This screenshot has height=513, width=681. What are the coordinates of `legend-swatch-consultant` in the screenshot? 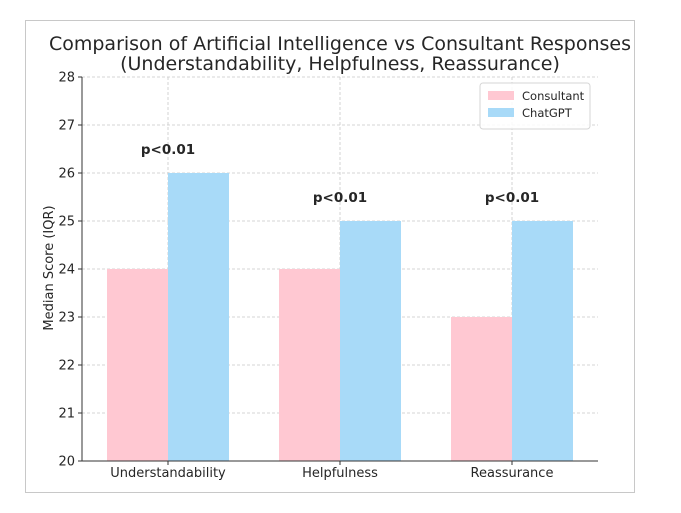 It's located at (501, 95).